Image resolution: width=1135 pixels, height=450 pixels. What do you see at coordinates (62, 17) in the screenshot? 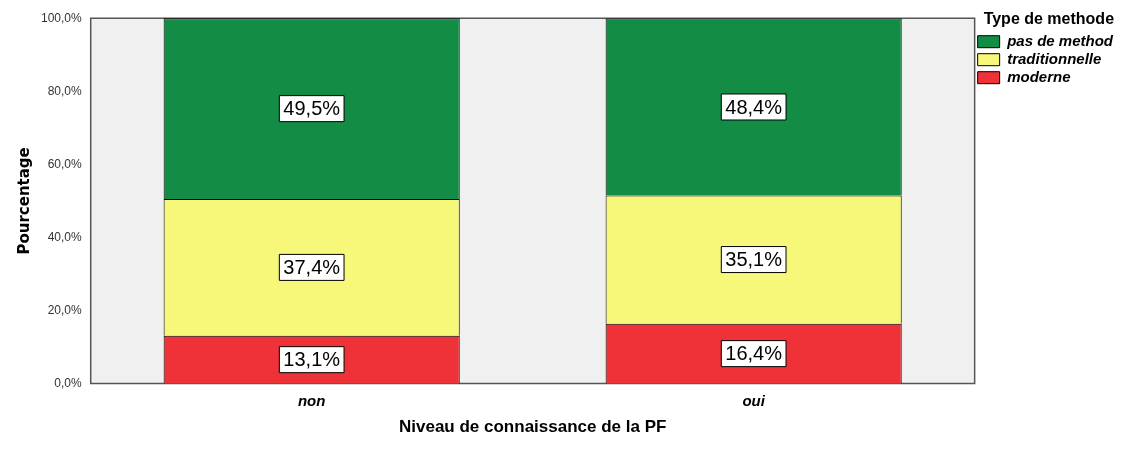
I see `y-tick-label: 100,0%` at bounding box center [62, 17].